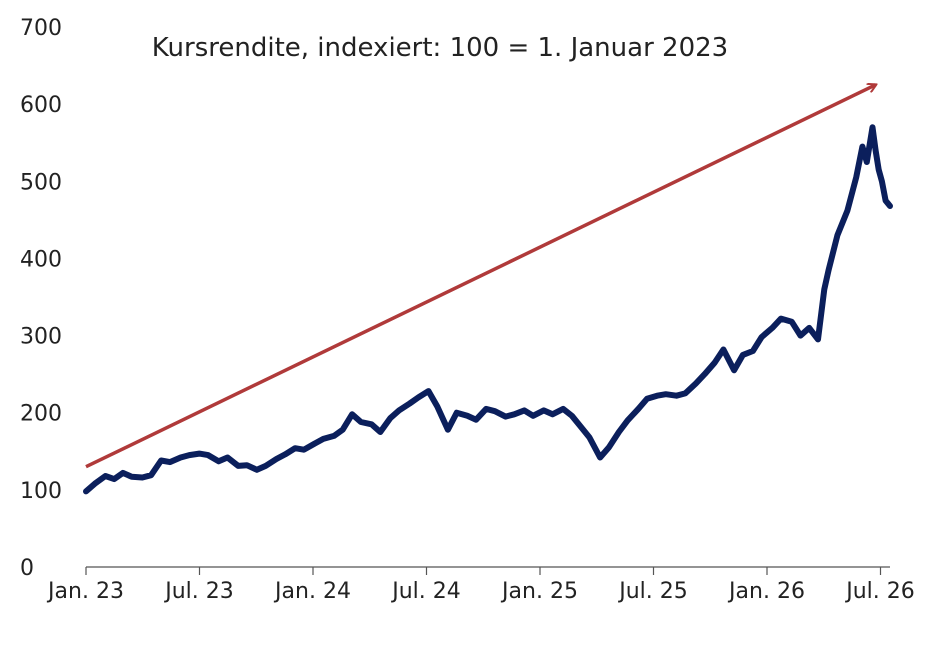 The height and width of the screenshot is (653, 930). Describe the element at coordinates (425, 591) in the screenshot. I see `x-tick-label: Jul. 24` at that location.